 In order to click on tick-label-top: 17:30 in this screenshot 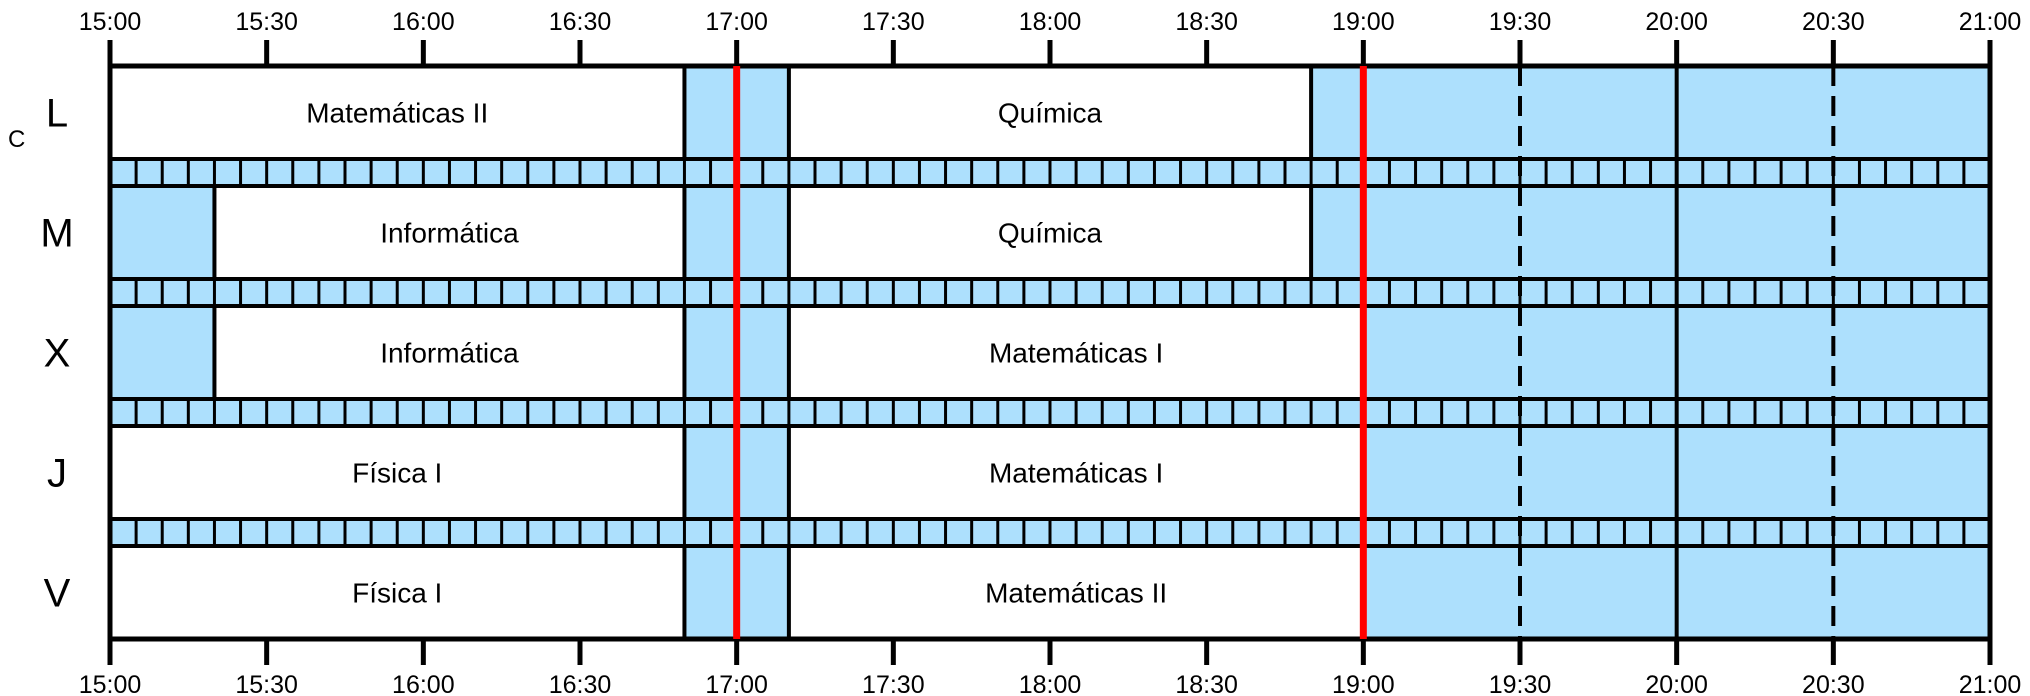, I will do `click(893, 22)`.